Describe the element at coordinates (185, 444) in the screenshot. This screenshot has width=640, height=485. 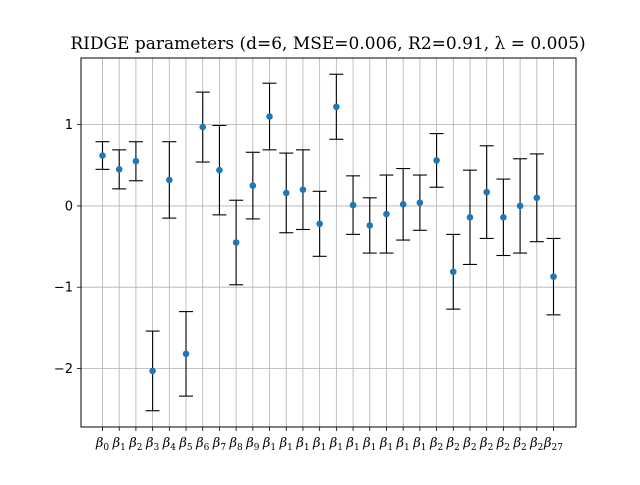
I see `x-tick-label: β5` at that location.